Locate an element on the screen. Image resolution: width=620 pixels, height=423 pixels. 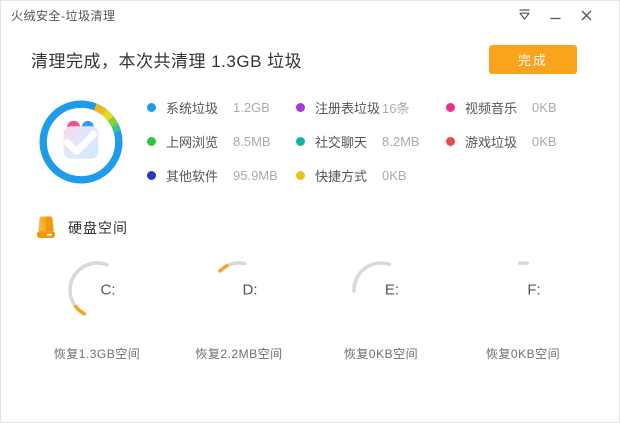
category-label: 注册表垃圾 is located at coordinates (348, 108).